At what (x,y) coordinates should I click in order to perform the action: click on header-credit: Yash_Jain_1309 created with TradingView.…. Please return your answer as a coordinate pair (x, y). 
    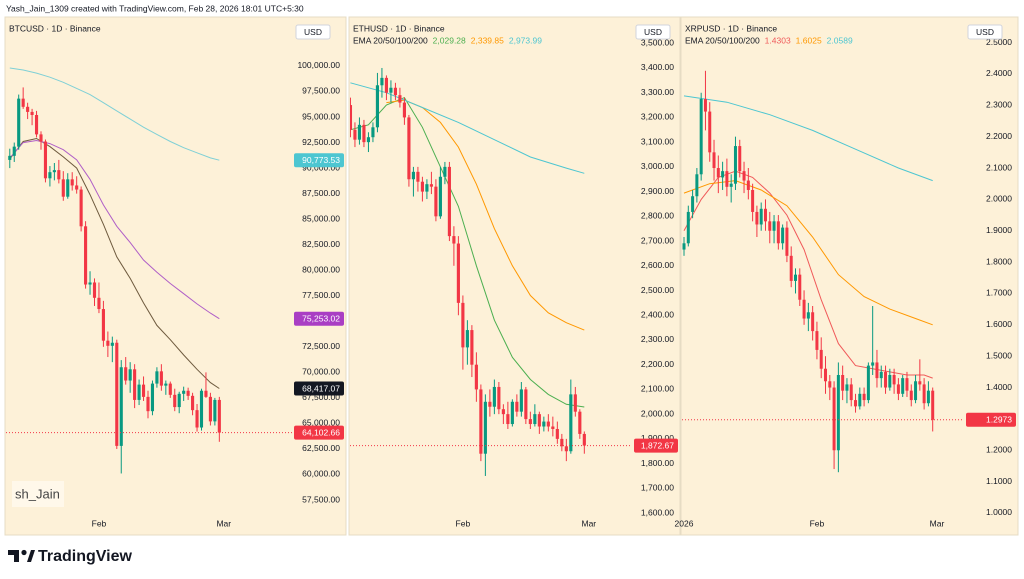
    Looking at the image, I should click on (155, 8).